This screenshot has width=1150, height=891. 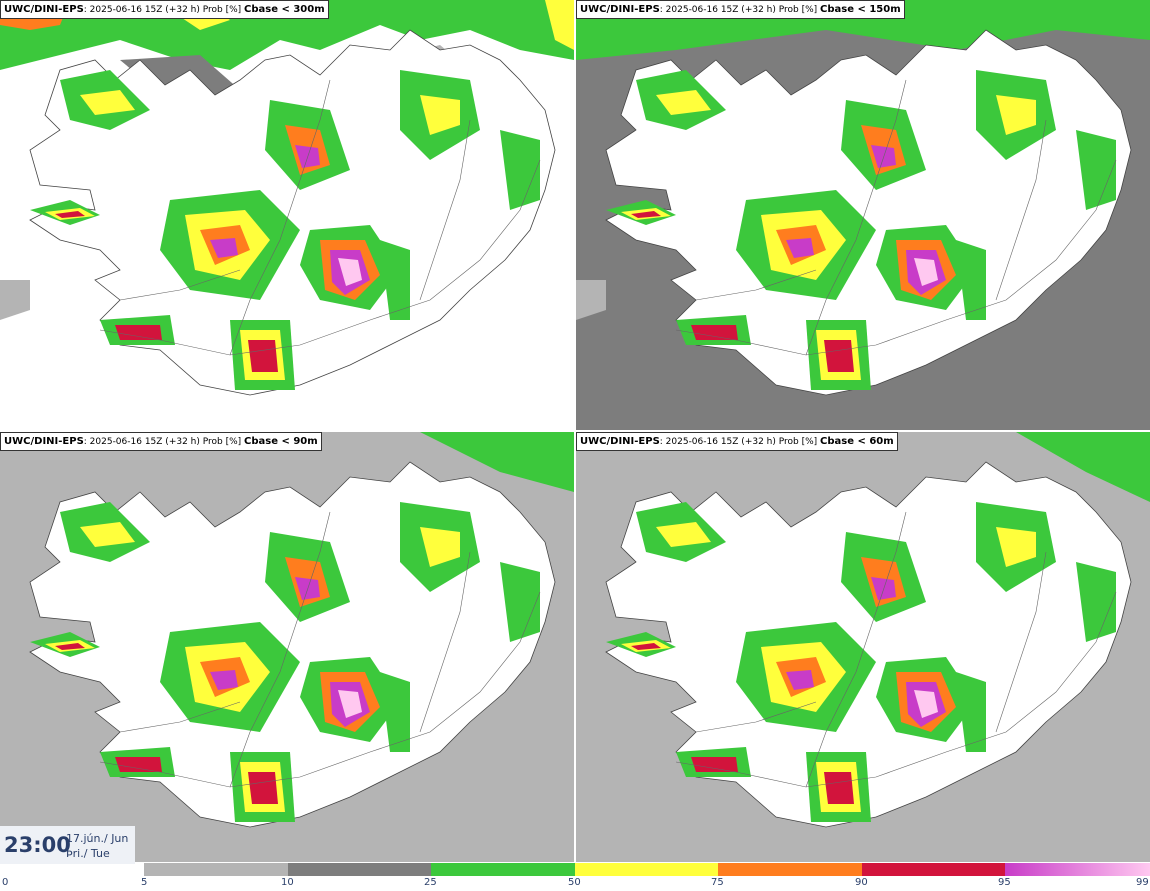 What do you see at coordinates (717, 882) in the screenshot?
I see `legend-tick: 75` at bounding box center [717, 882].